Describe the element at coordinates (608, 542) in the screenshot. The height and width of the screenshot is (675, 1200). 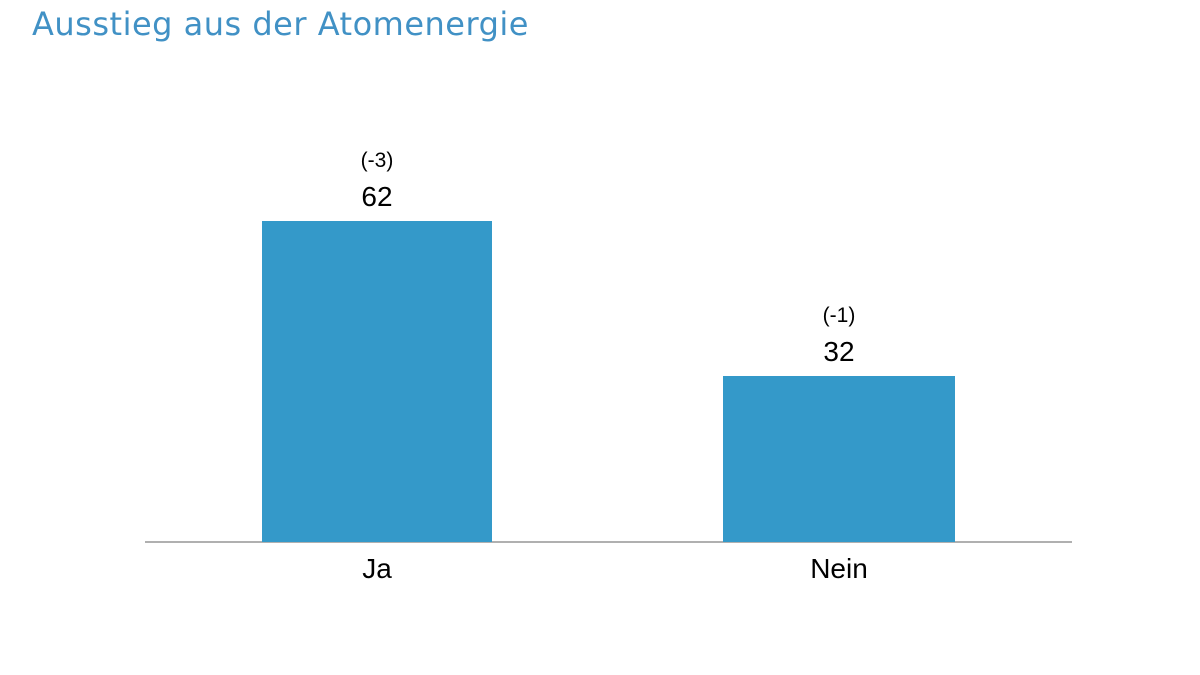
I see `x-axis-baseline` at that location.